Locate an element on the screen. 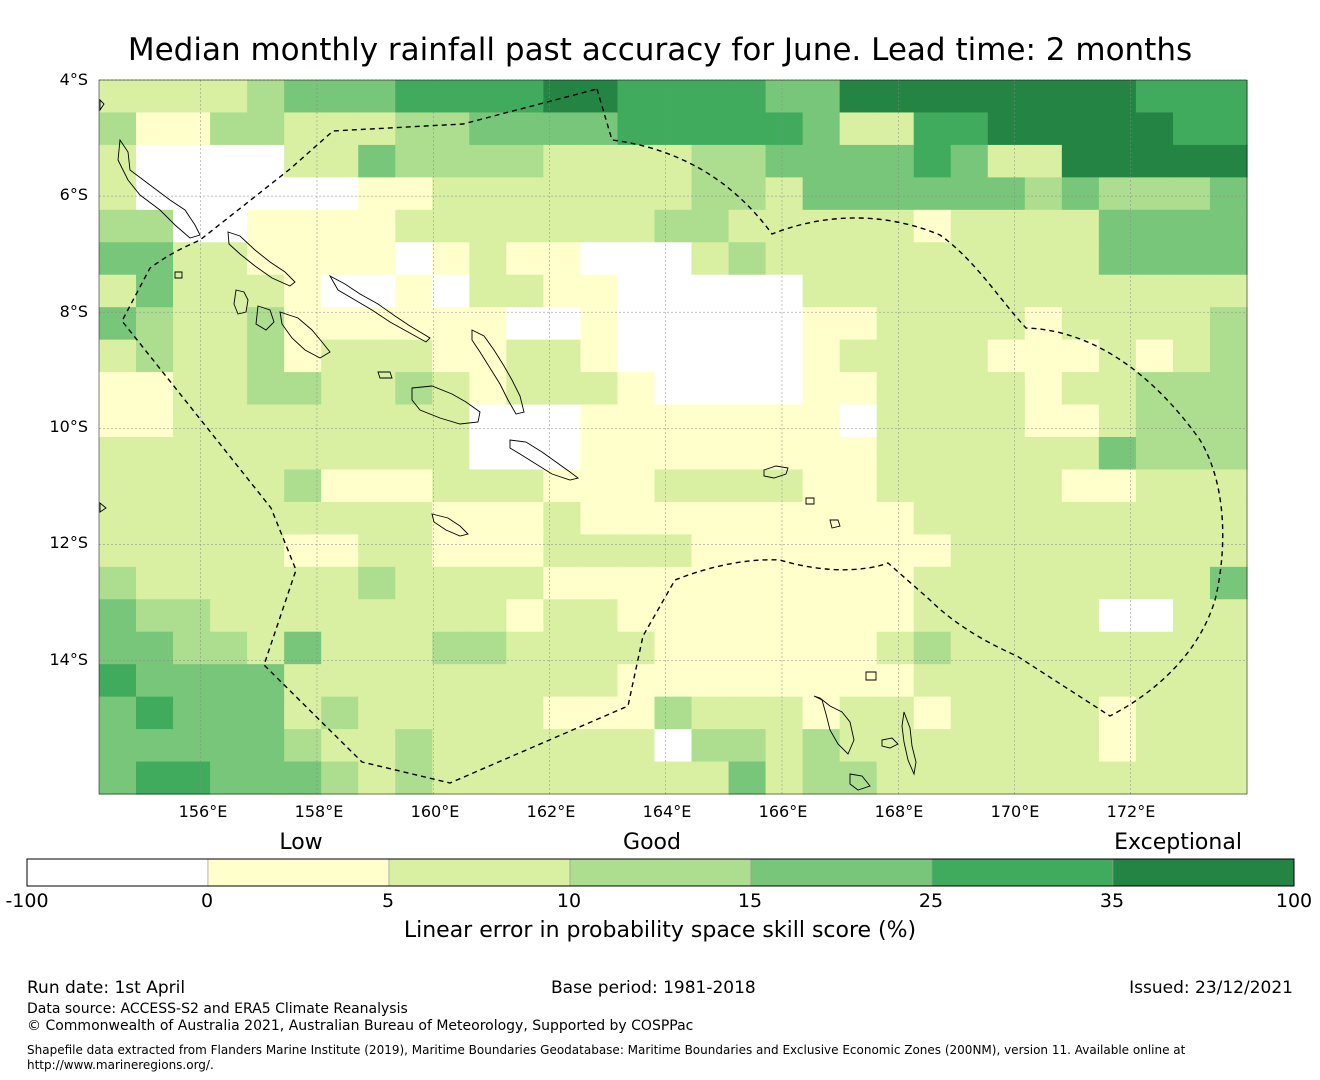 The height and width of the screenshot is (1080, 1320). colorbar-tick: 35 is located at coordinates (1112, 901).